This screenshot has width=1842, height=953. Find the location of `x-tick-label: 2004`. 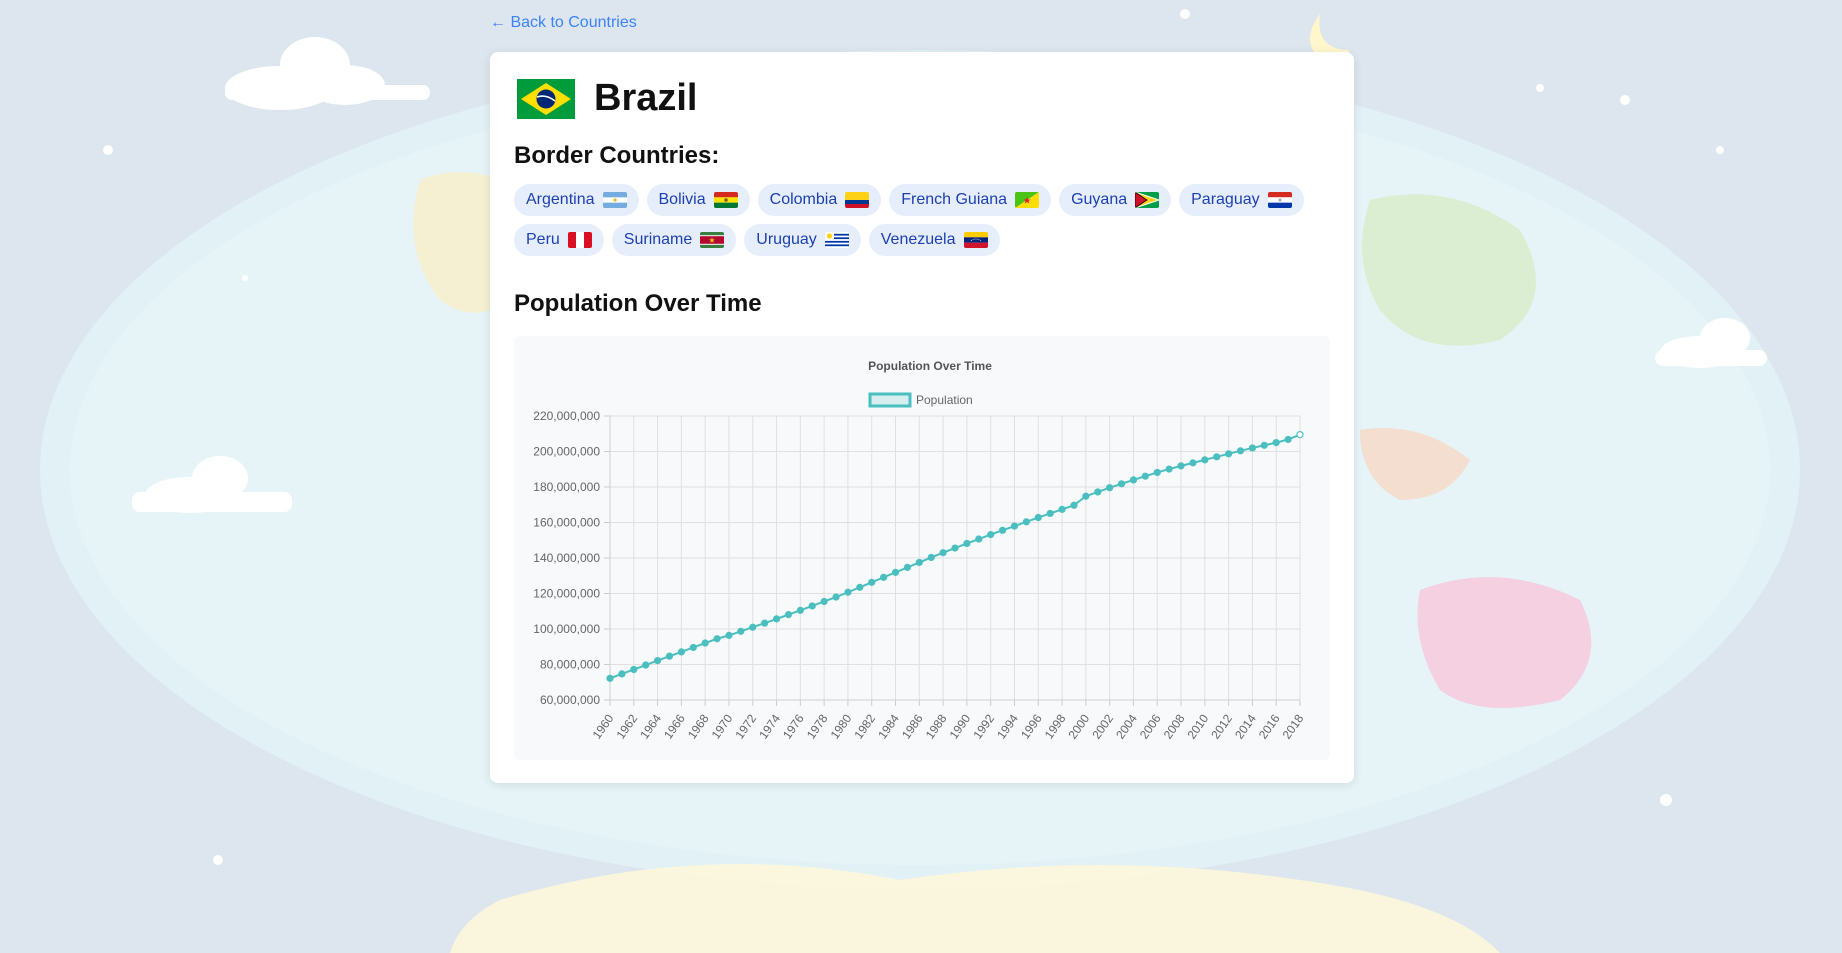

x-tick-label: 2004 is located at coordinates (1126, 726).